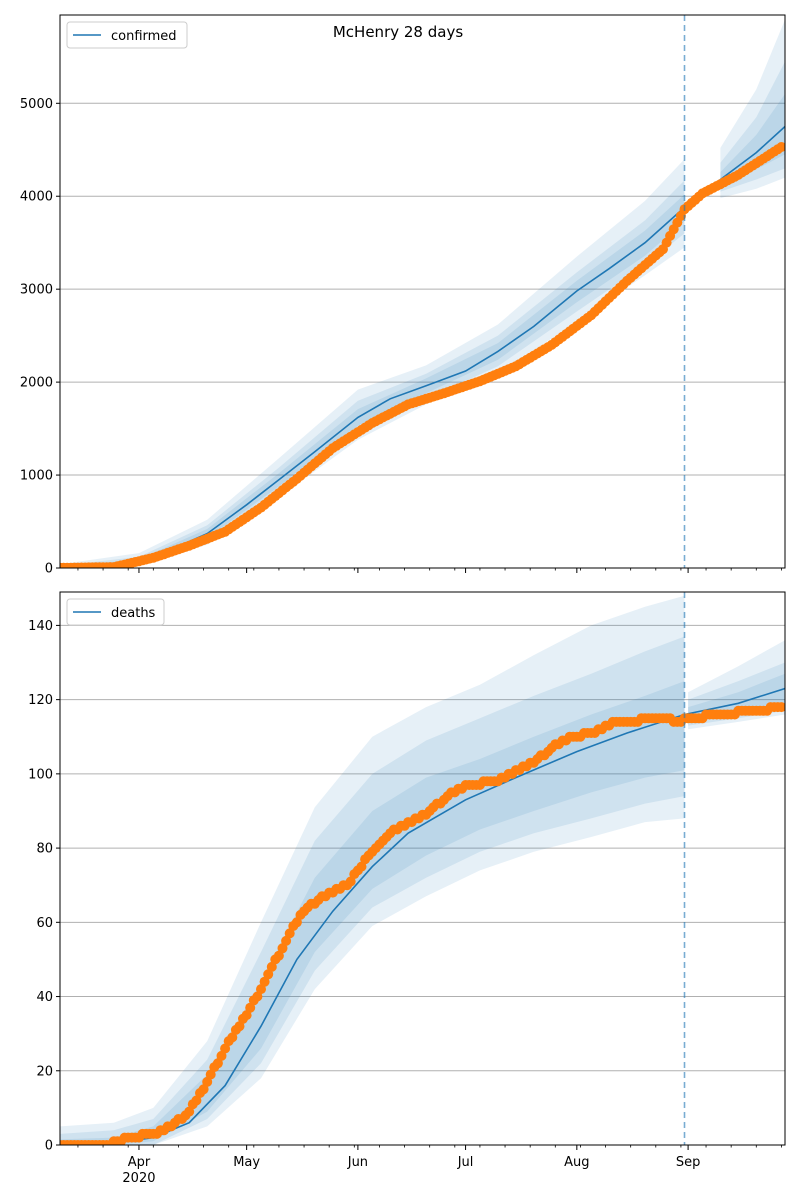  Describe the element at coordinates (36, 290) in the screenshot. I see `y-tick-label: 3000` at that location.